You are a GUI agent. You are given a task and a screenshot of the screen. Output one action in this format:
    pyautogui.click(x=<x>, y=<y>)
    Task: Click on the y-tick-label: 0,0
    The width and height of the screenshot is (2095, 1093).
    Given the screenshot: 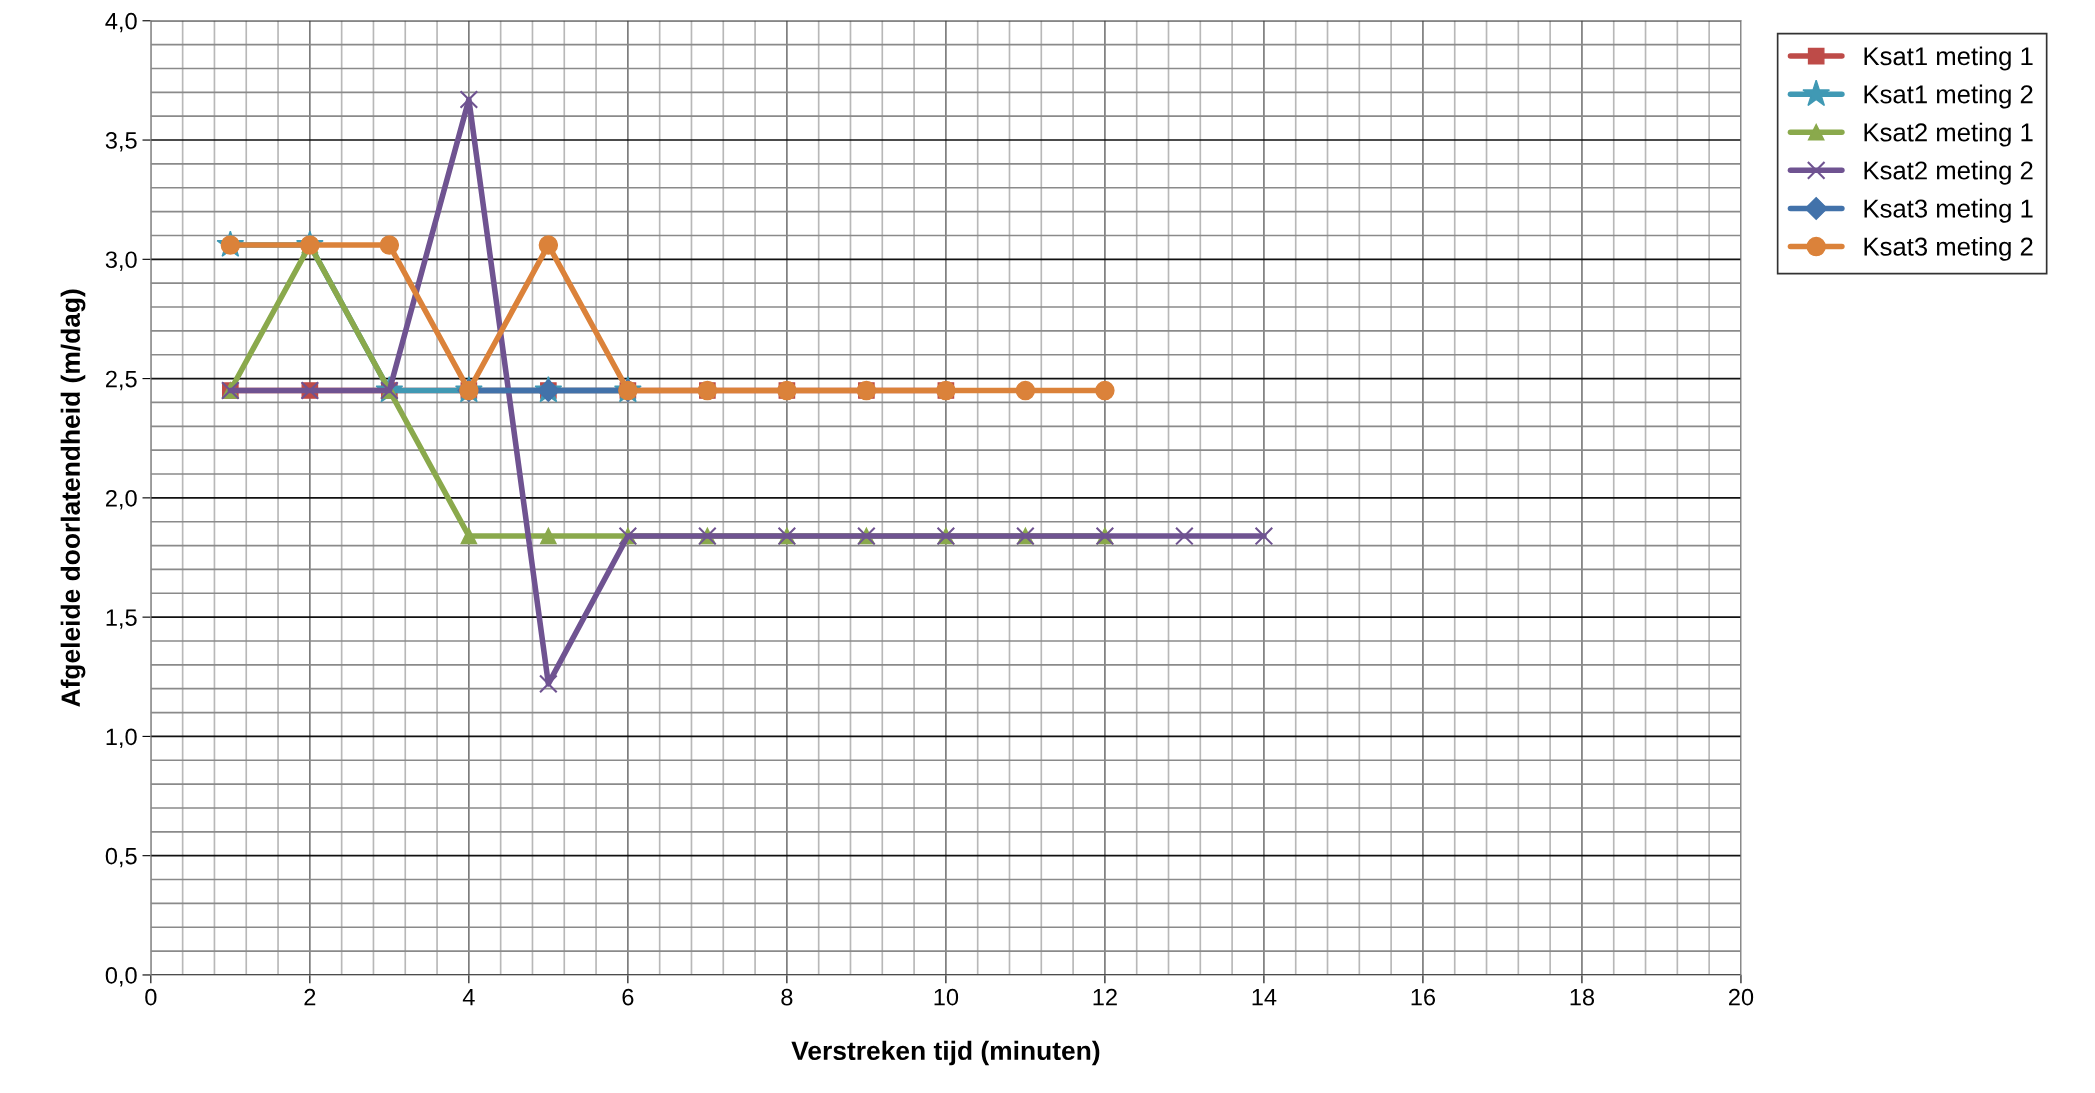 What is the action you would take?
    pyautogui.click(x=121, y=977)
    